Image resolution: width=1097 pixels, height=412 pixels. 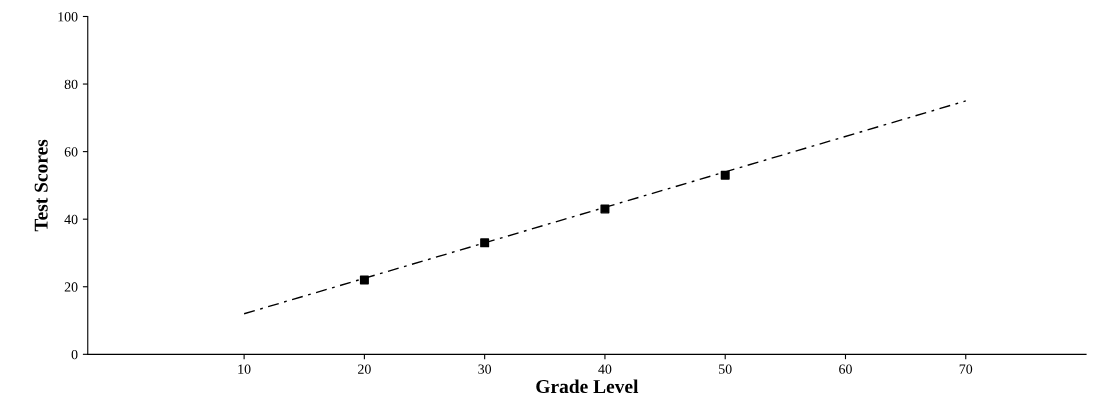 What do you see at coordinates (71, 219) in the screenshot?
I see `y-tick-label: 40` at bounding box center [71, 219].